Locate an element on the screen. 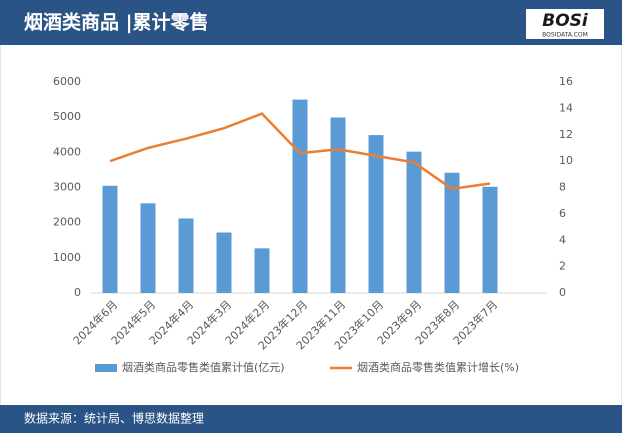  y2-tick-label: 2 is located at coordinates (562, 266).